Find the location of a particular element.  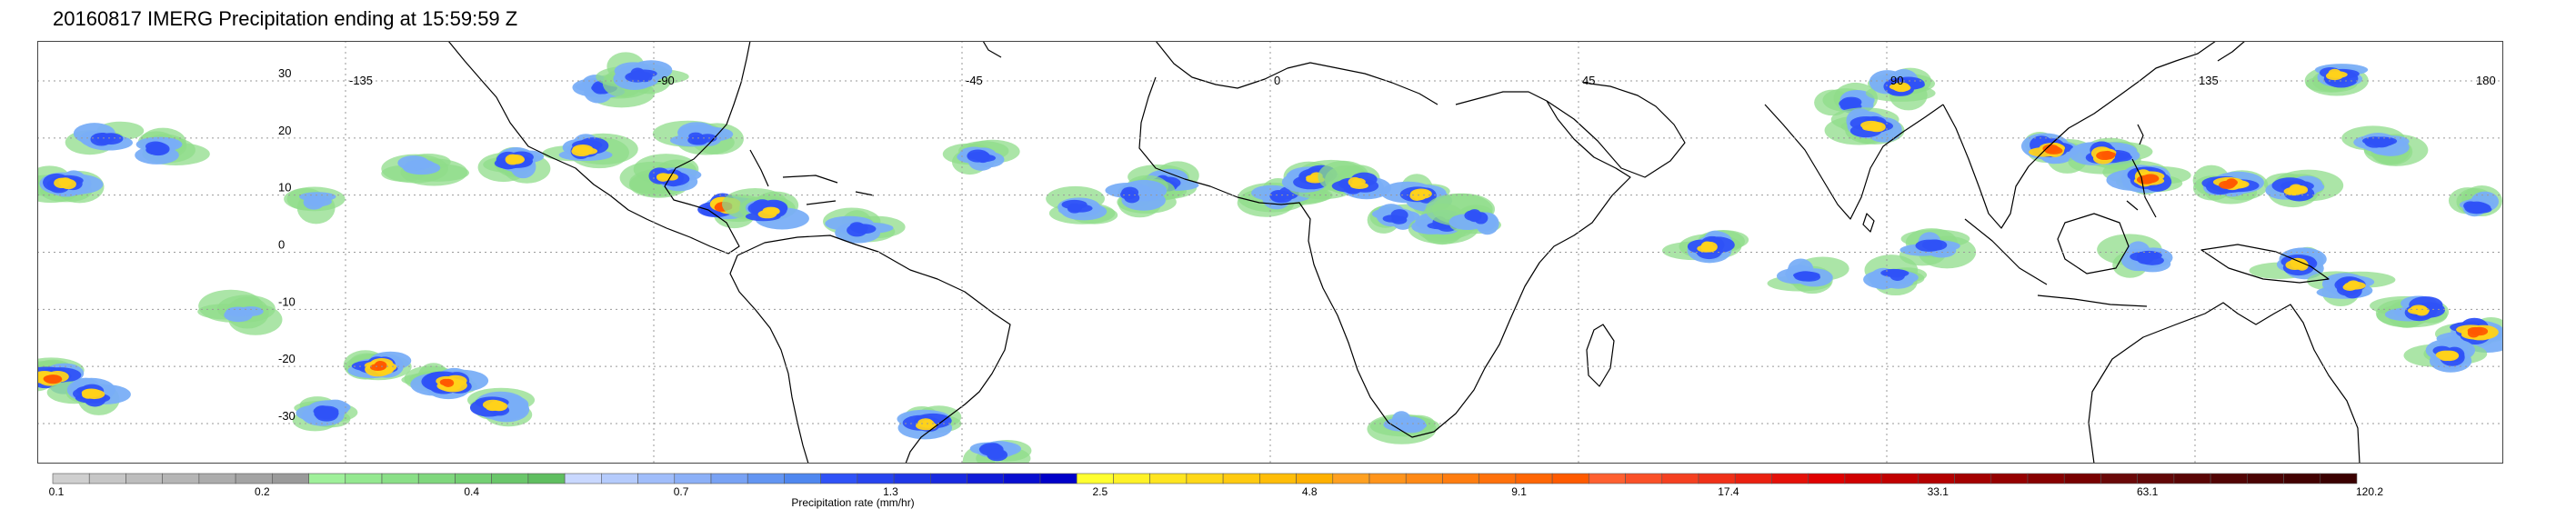

coastline-india is located at coordinates (1854, 162).